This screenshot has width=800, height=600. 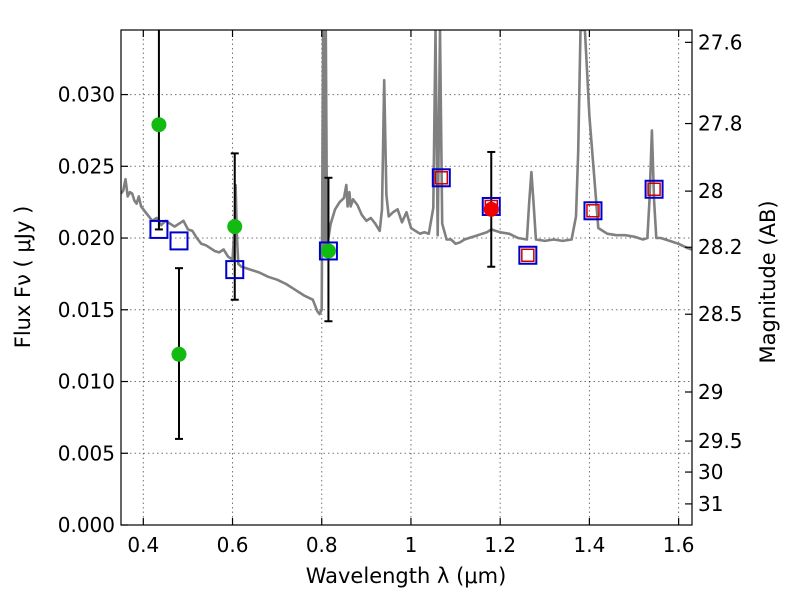 I want to click on y-tick-label: 0.030, so click(x=86, y=95).